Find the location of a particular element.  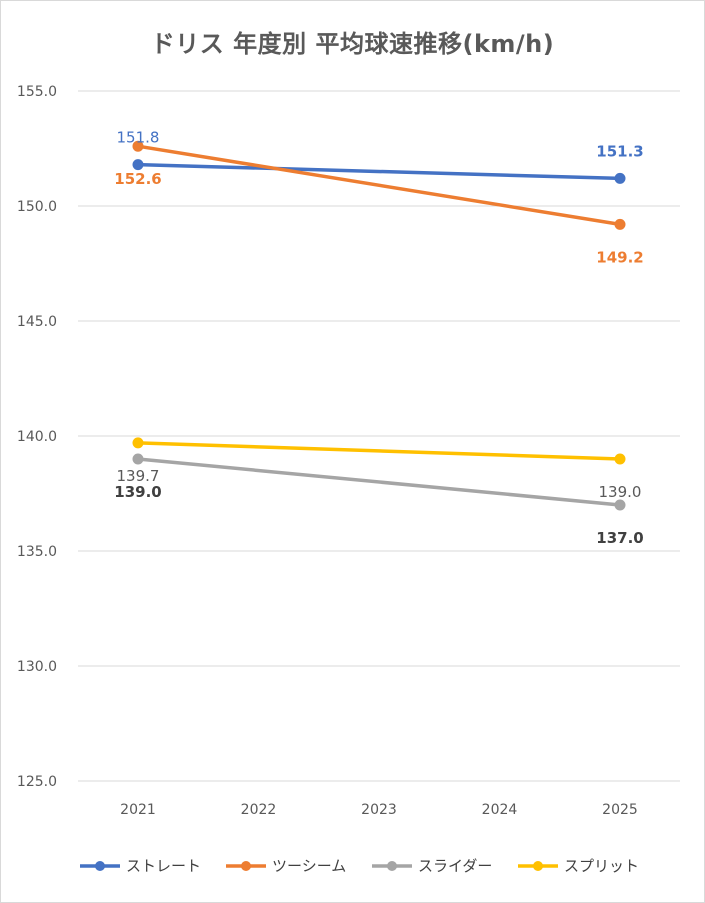

data-label: 151.3 is located at coordinates (619, 151).